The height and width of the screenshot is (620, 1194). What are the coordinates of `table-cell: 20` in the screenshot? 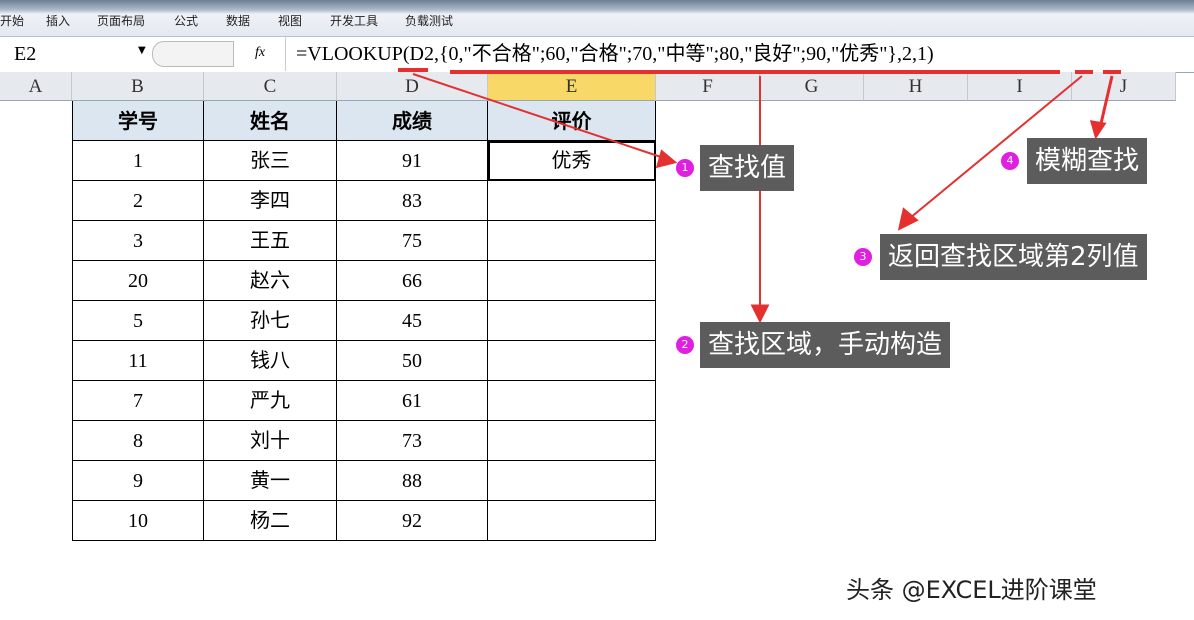 It's located at (138, 281).